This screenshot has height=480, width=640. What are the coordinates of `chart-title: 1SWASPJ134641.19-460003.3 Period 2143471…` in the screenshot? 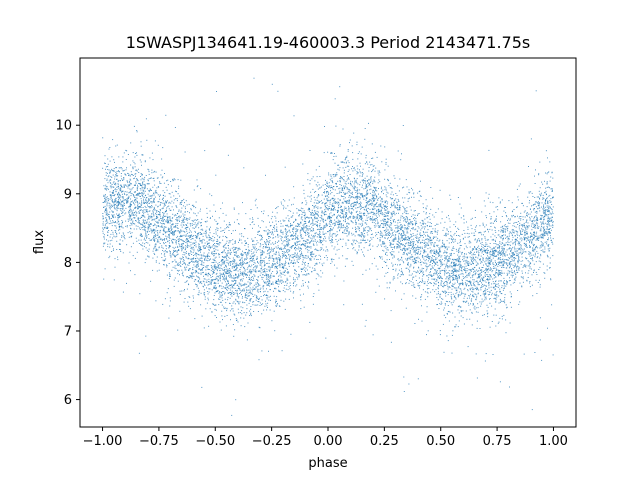 It's located at (328, 42).